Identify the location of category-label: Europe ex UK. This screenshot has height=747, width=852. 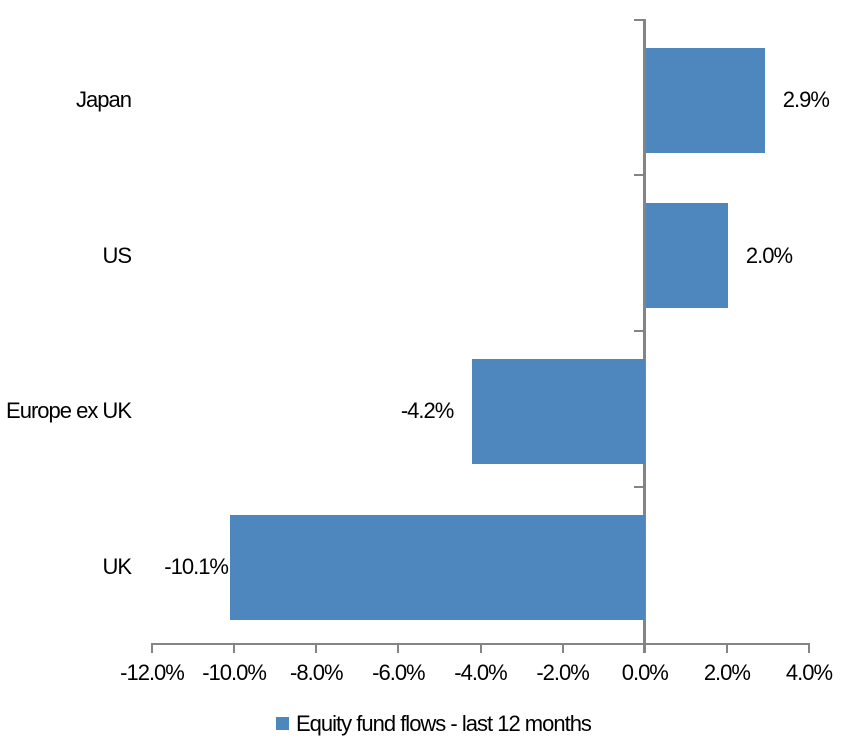
(69, 411).